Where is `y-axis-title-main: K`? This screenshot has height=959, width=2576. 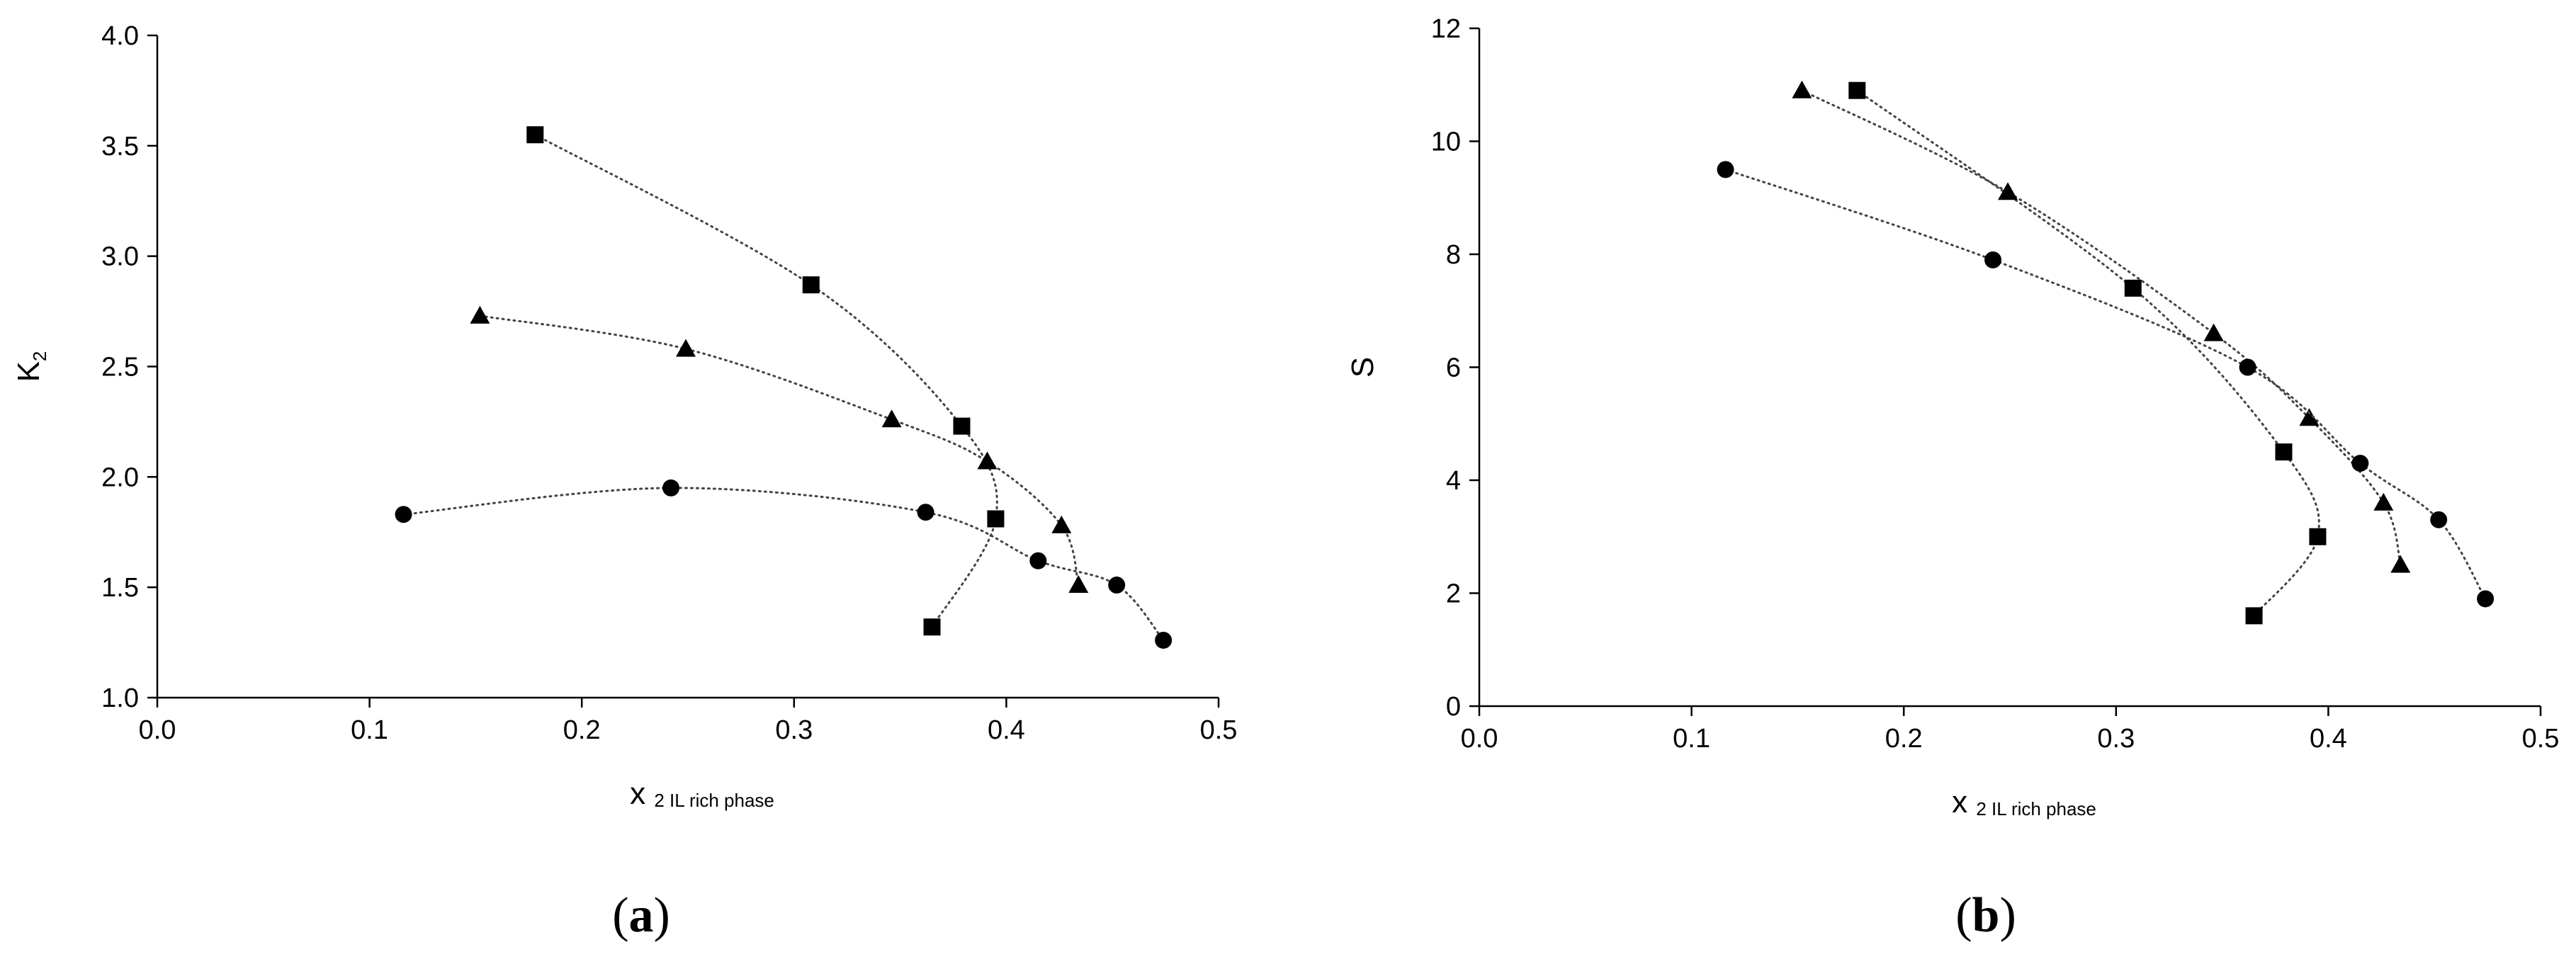 y-axis-title-main: K is located at coordinates (28, 371).